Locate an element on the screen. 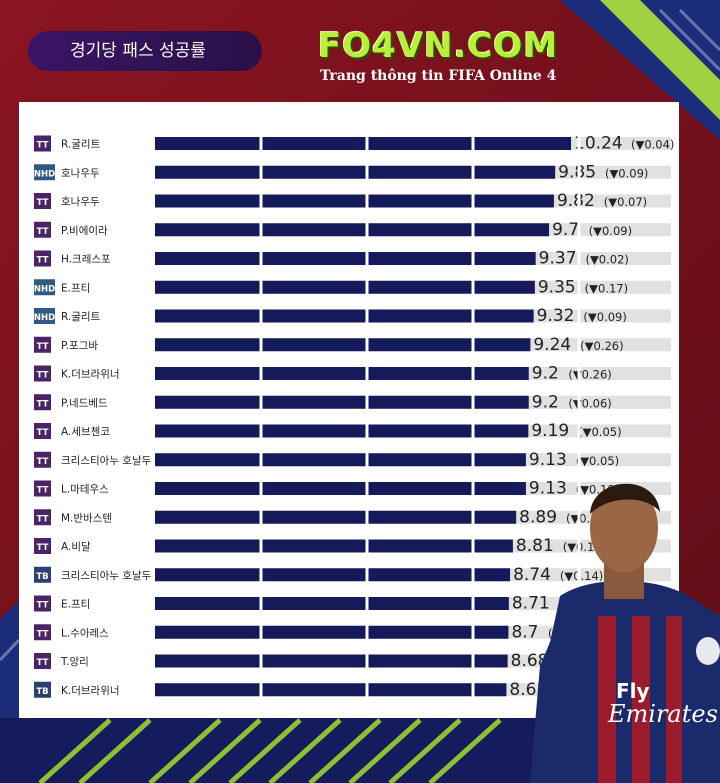 The image size is (720, 783). player-name-label: A.비달 is located at coordinates (76, 547).